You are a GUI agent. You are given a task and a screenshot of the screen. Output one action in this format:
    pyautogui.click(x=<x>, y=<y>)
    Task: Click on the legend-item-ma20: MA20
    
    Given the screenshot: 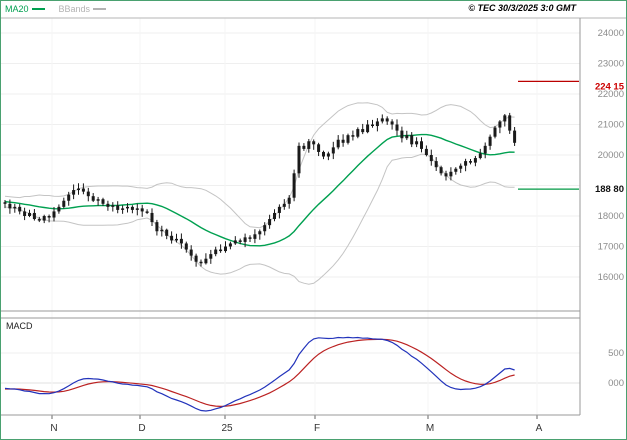 What is the action you would take?
    pyautogui.click(x=25, y=9)
    